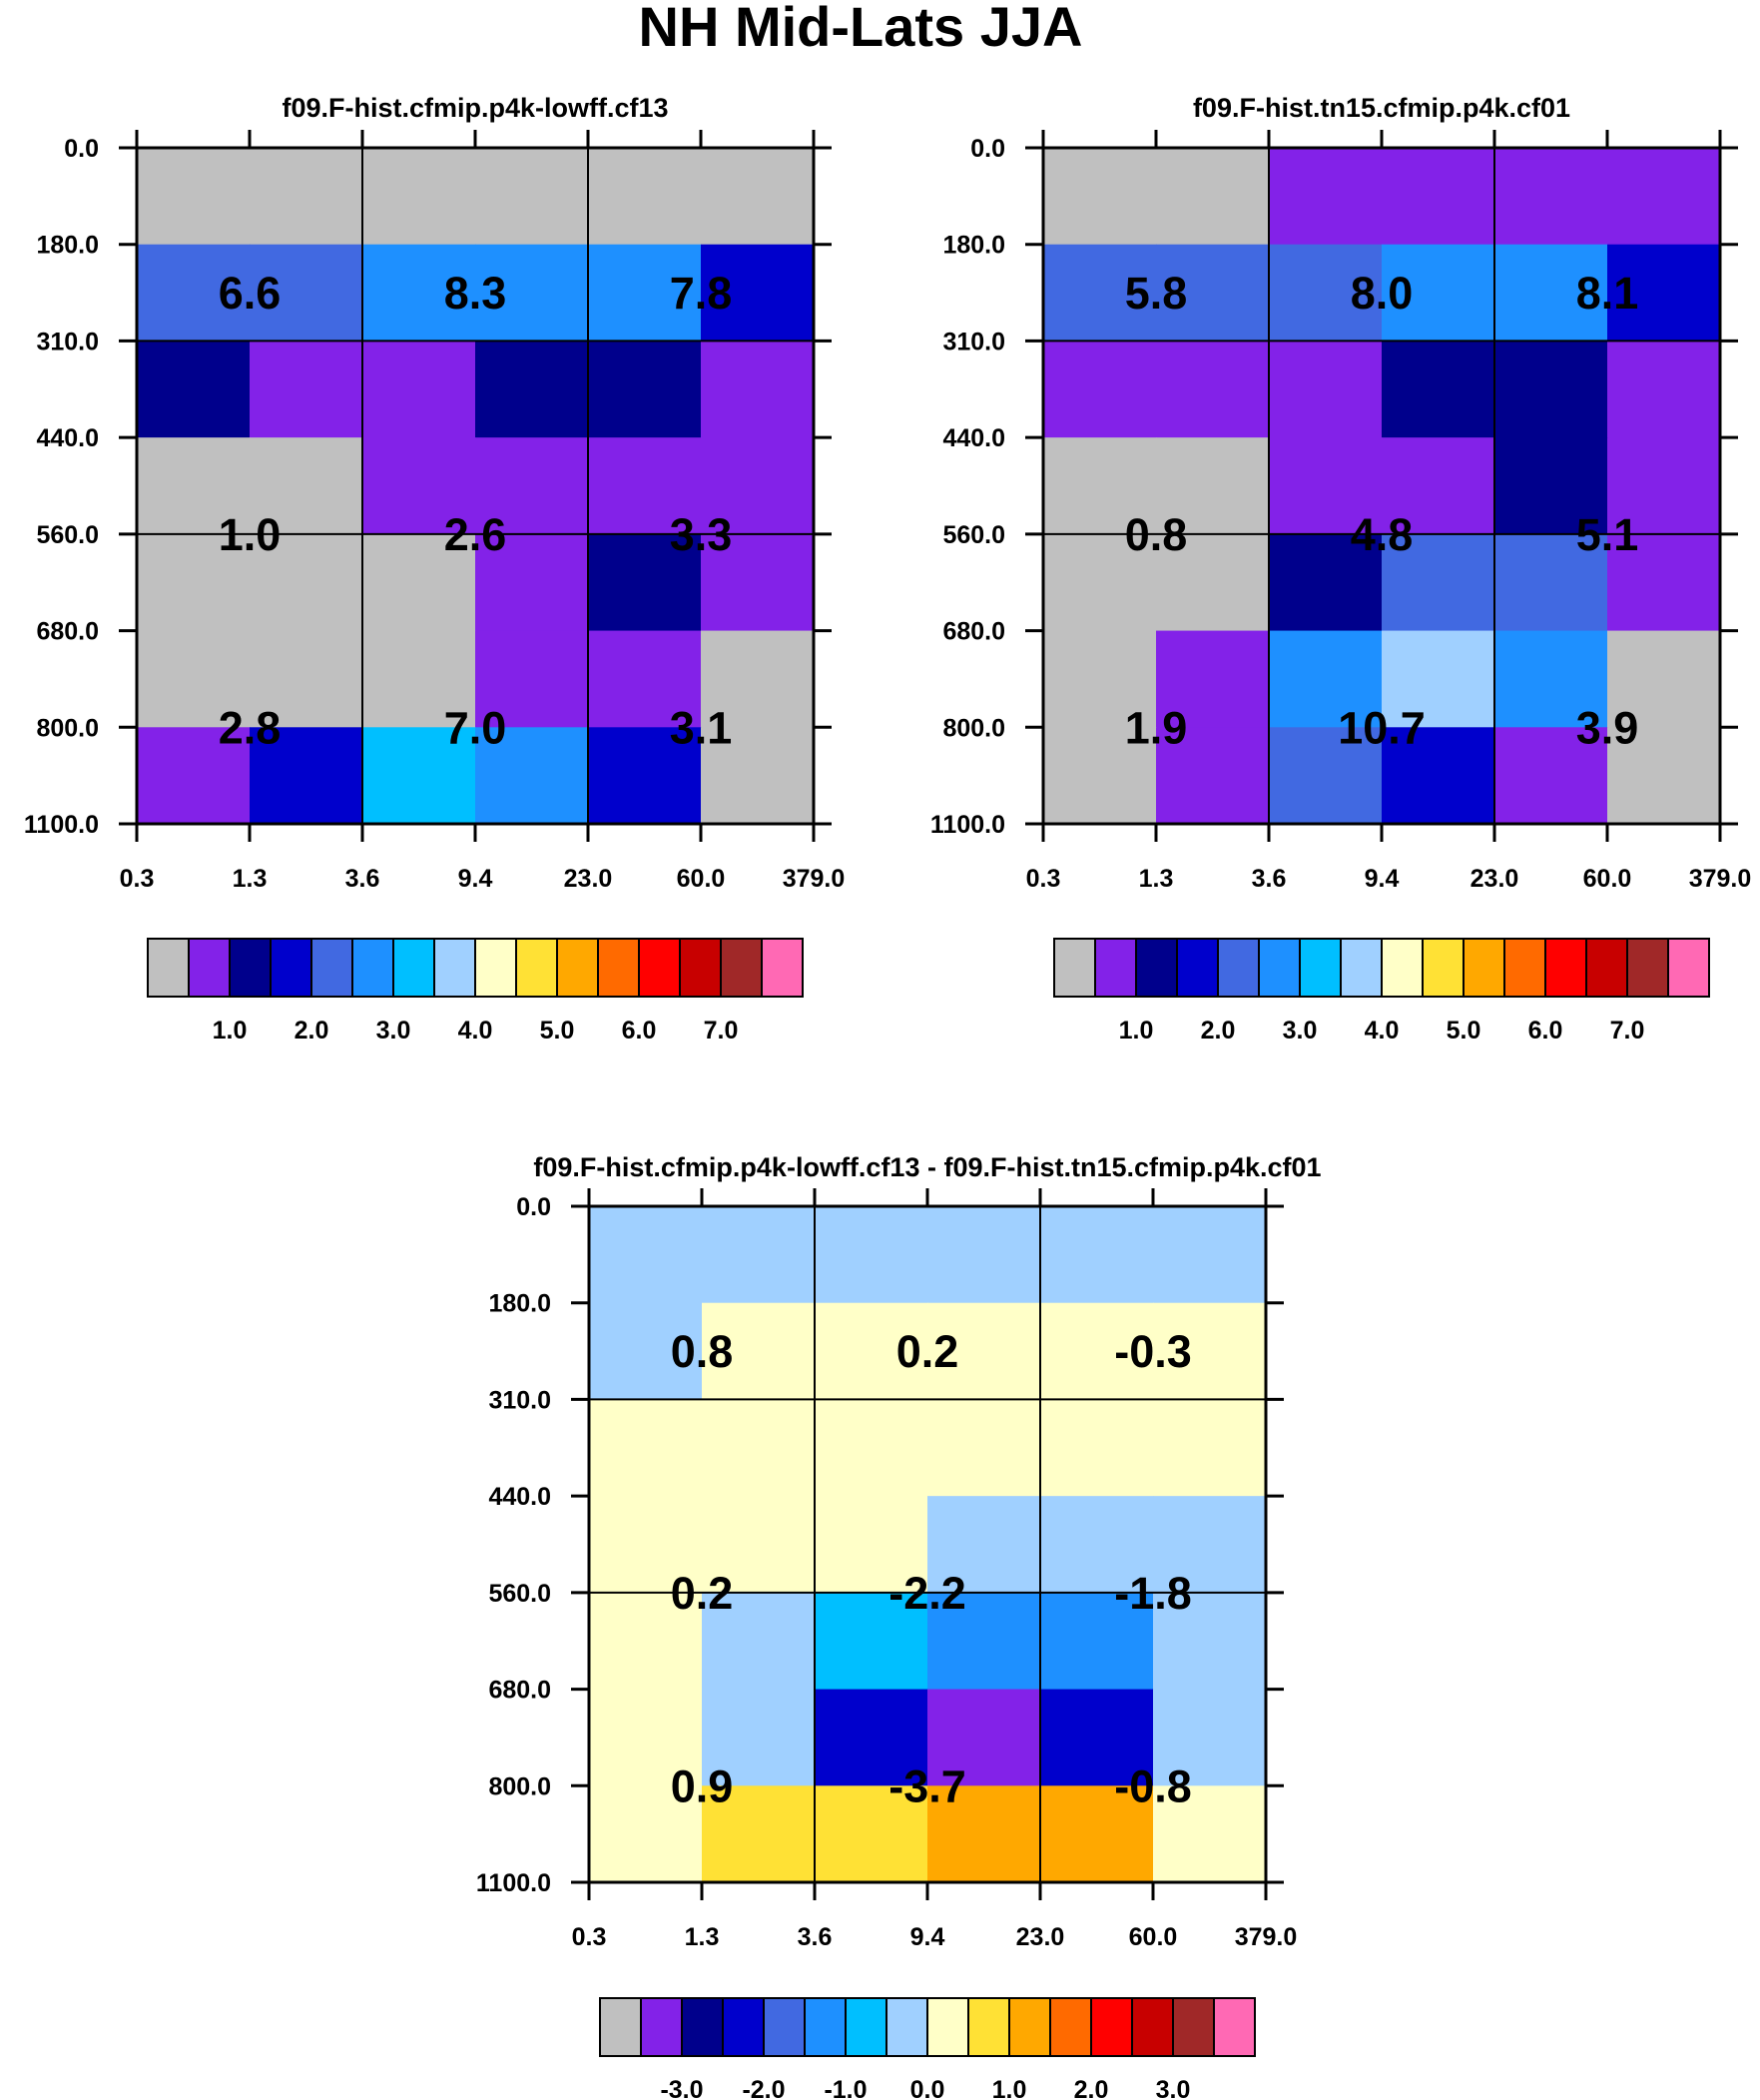 This screenshot has width=1760, height=2100. I want to click on figure-title: NH Mid-Lats JJA, so click(861, 29).